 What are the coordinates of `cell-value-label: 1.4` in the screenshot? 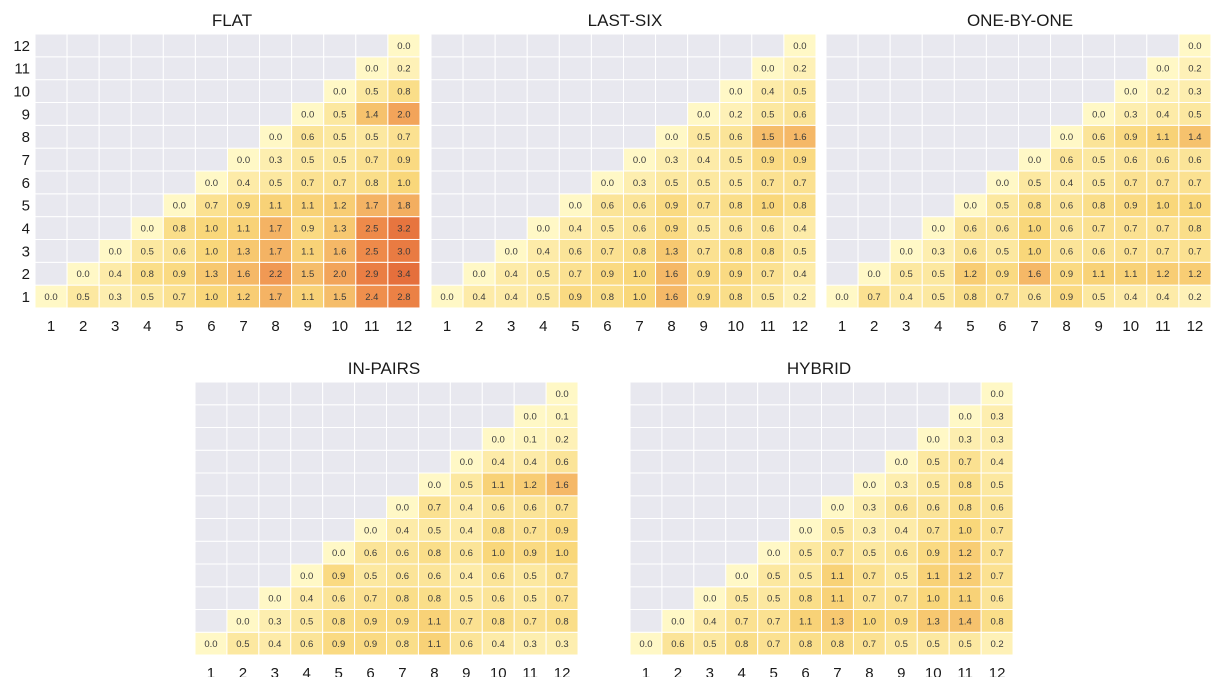 It's located at (965, 621).